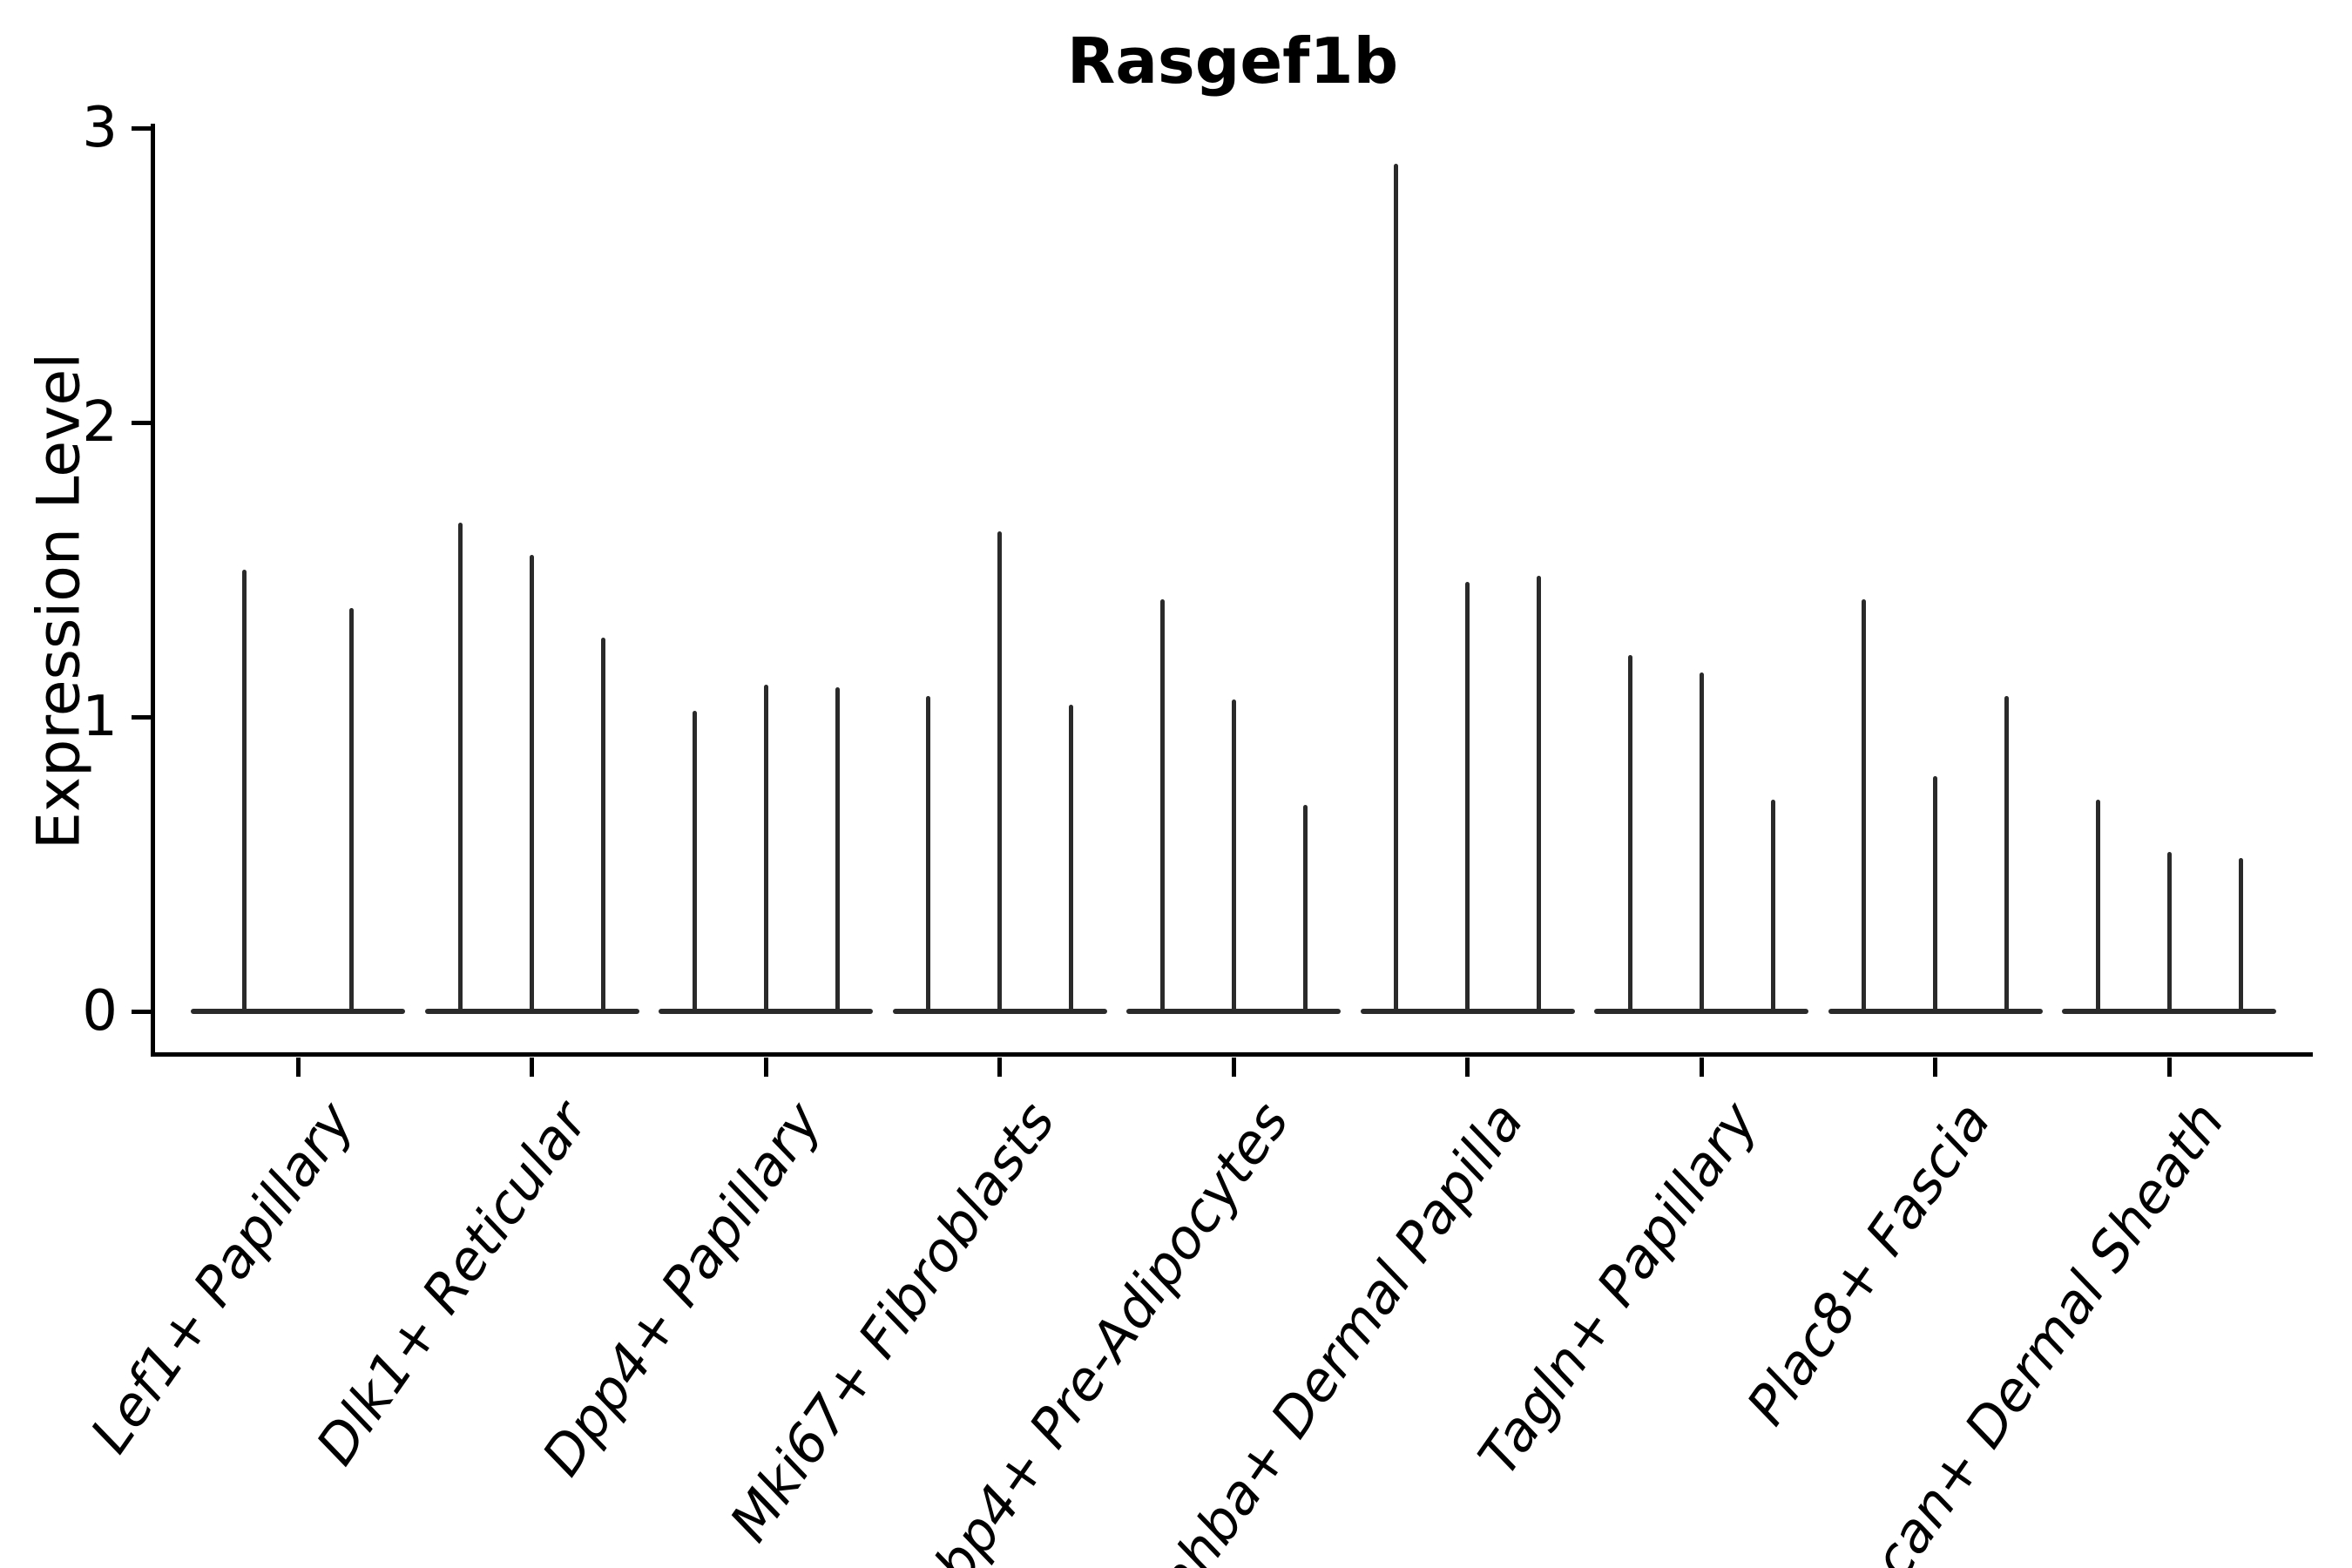  Describe the element at coordinates (100, 128) in the screenshot. I see `y-tick-label: 3` at that location.